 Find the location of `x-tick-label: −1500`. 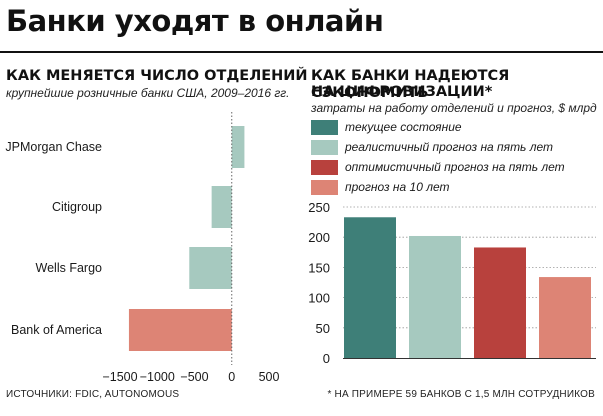

x-tick-label: −1500 is located at coordinates (119, 377).